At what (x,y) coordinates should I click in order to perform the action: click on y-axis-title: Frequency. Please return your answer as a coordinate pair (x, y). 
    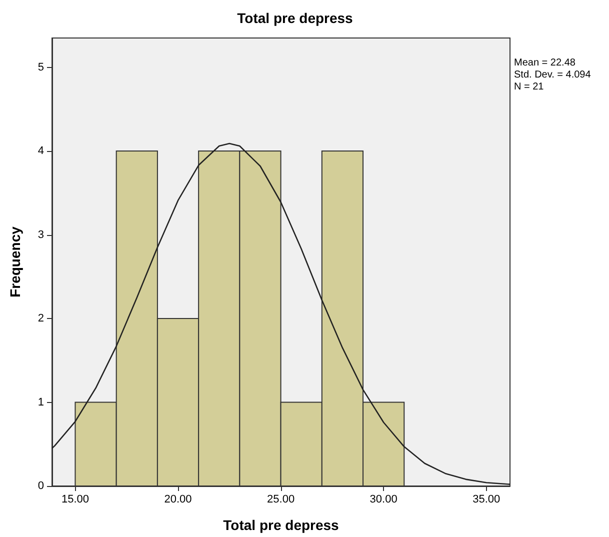
    Looking at the image, I should click on (15, 262).